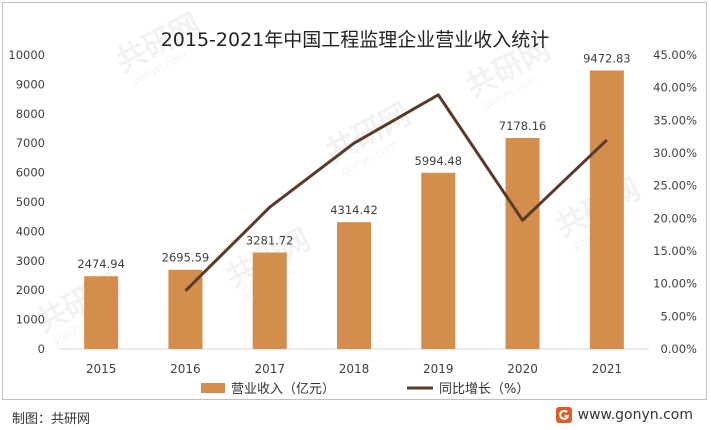 This screenshot has width=711, height=430. I want to click on footer: 制图：共研网 www.gonyn.com, so click(355, 416).